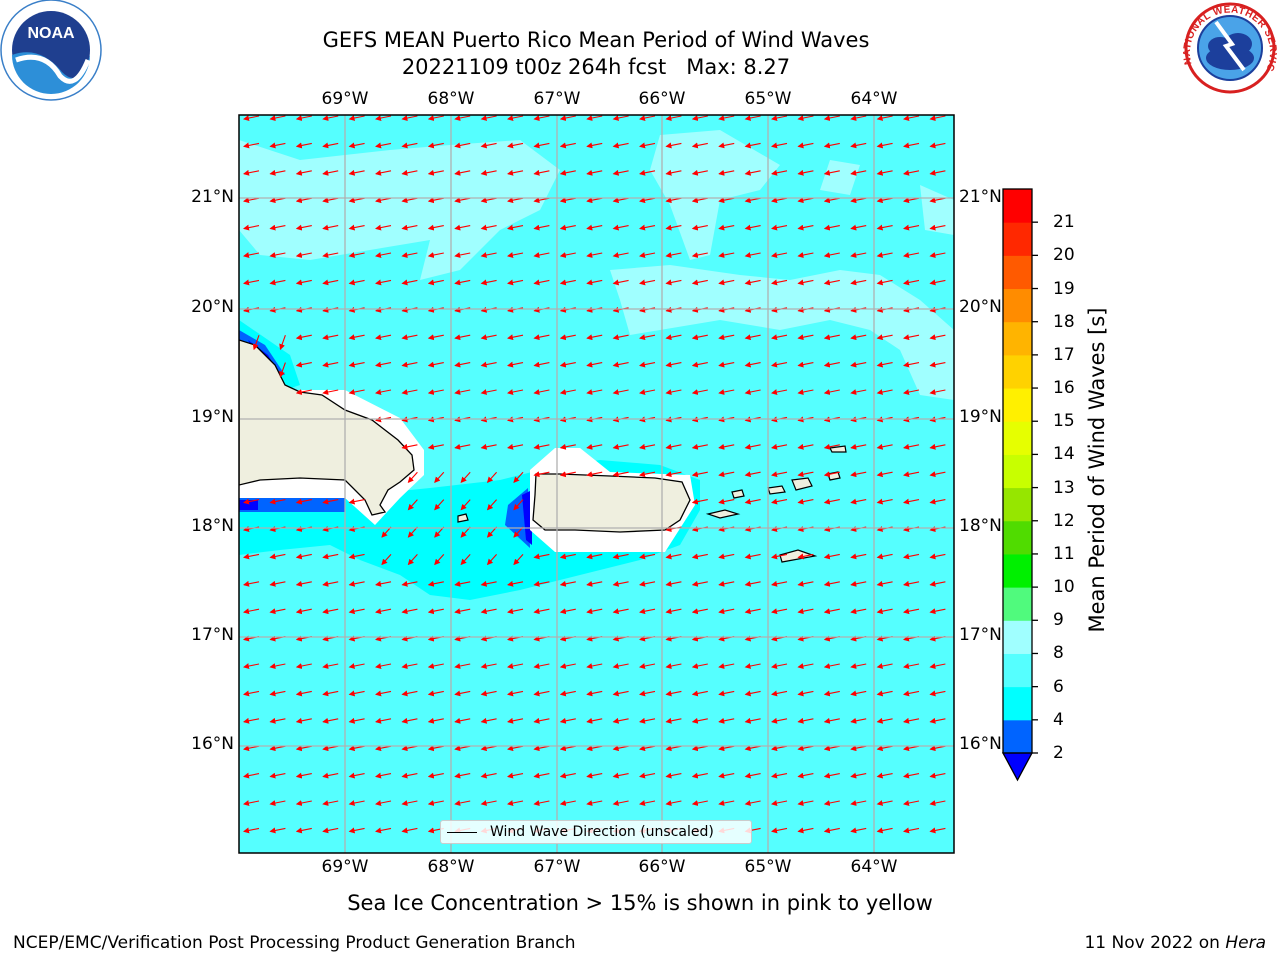 Image resolution: width=1280 pixels, height=960 pixels. Describe the element at coordinates (1058, 620) in the screenshot. I see `colorbar-label: 9` at that location.